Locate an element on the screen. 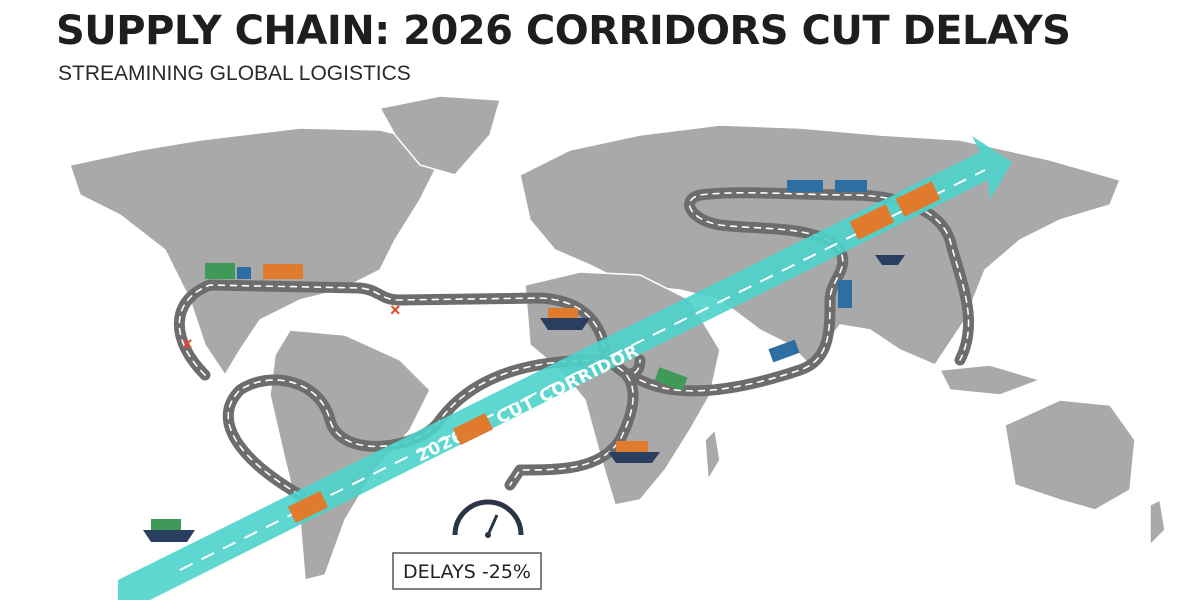  gauge-arc is located at coordinates (488, 517).